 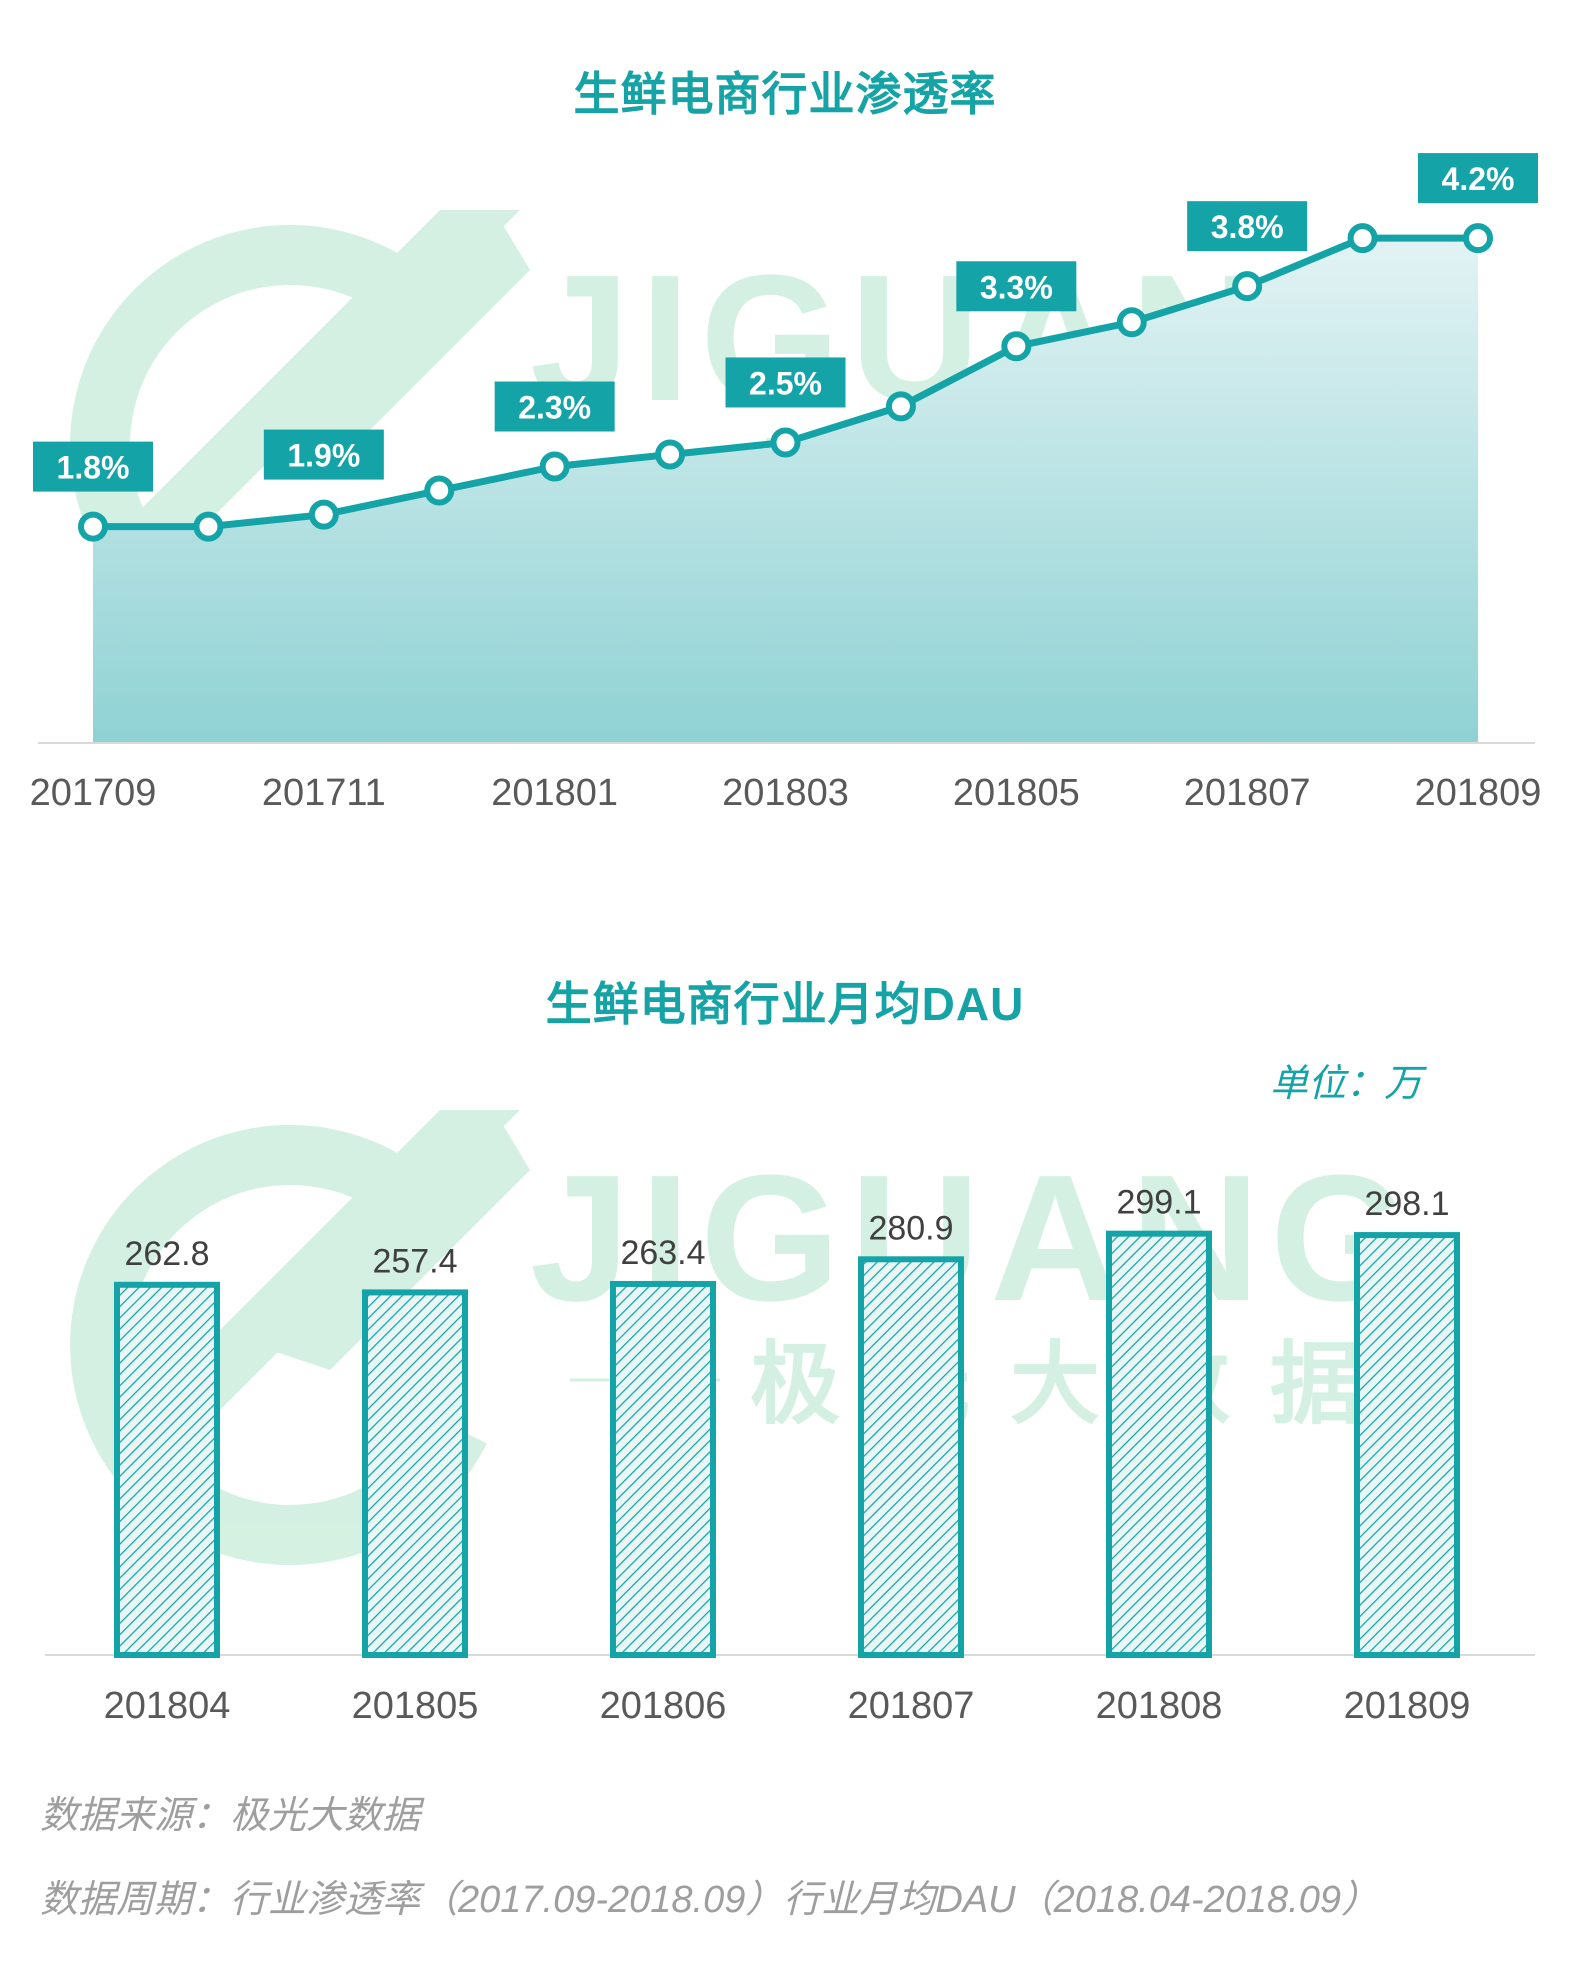 I want to click on data-label: 2.3%, so click(x=554, y=408).